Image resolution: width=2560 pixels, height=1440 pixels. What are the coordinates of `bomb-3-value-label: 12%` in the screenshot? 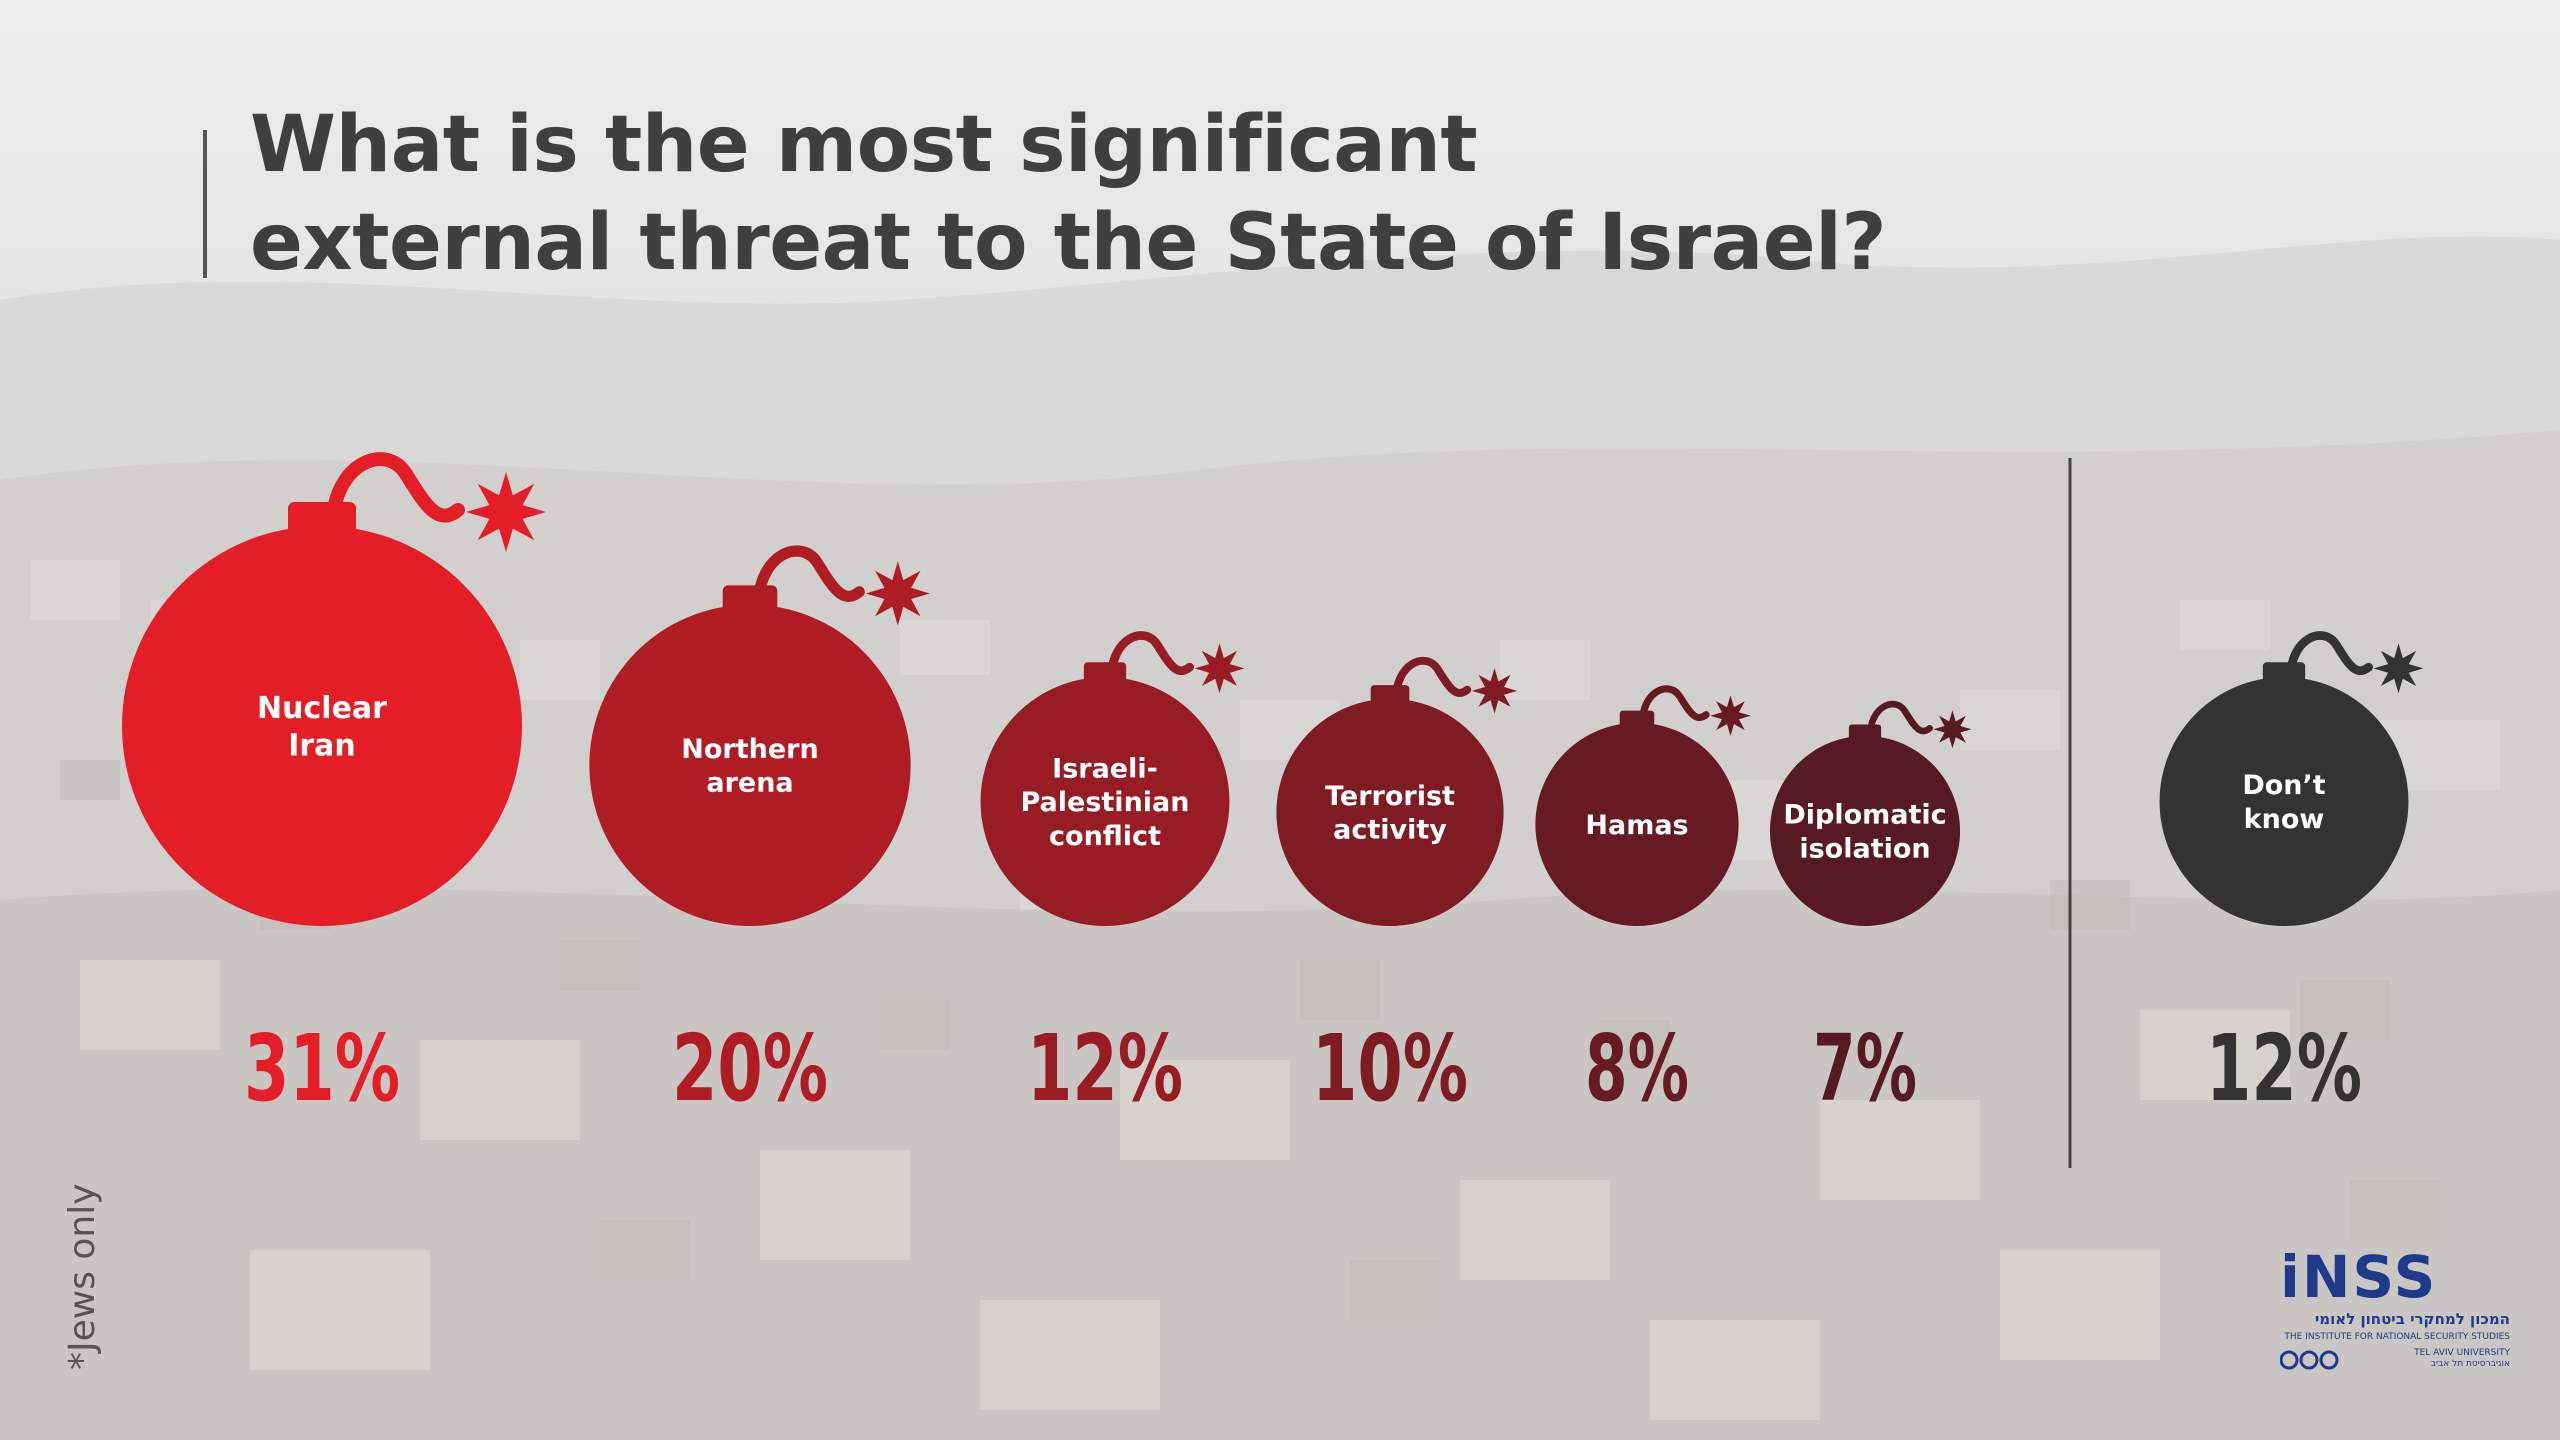 It's located at (1105, 1068).